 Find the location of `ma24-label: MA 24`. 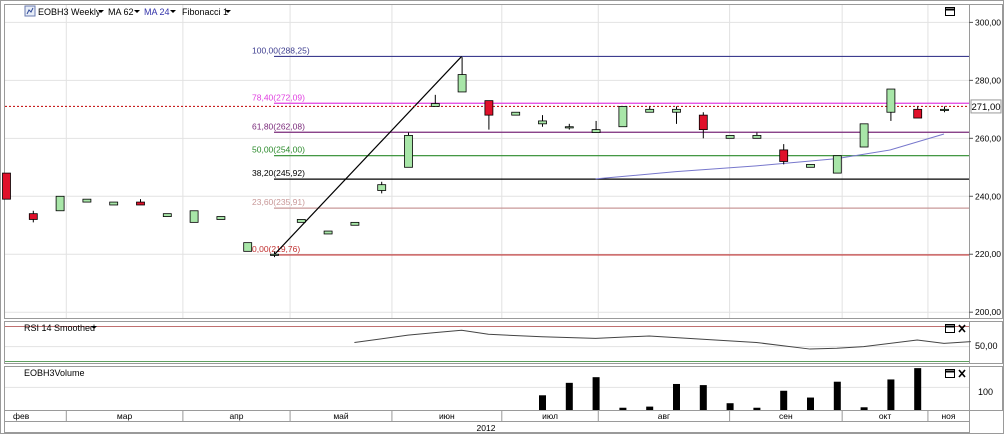

ma24-label: MA 24 is located at coordinates (157, 12).